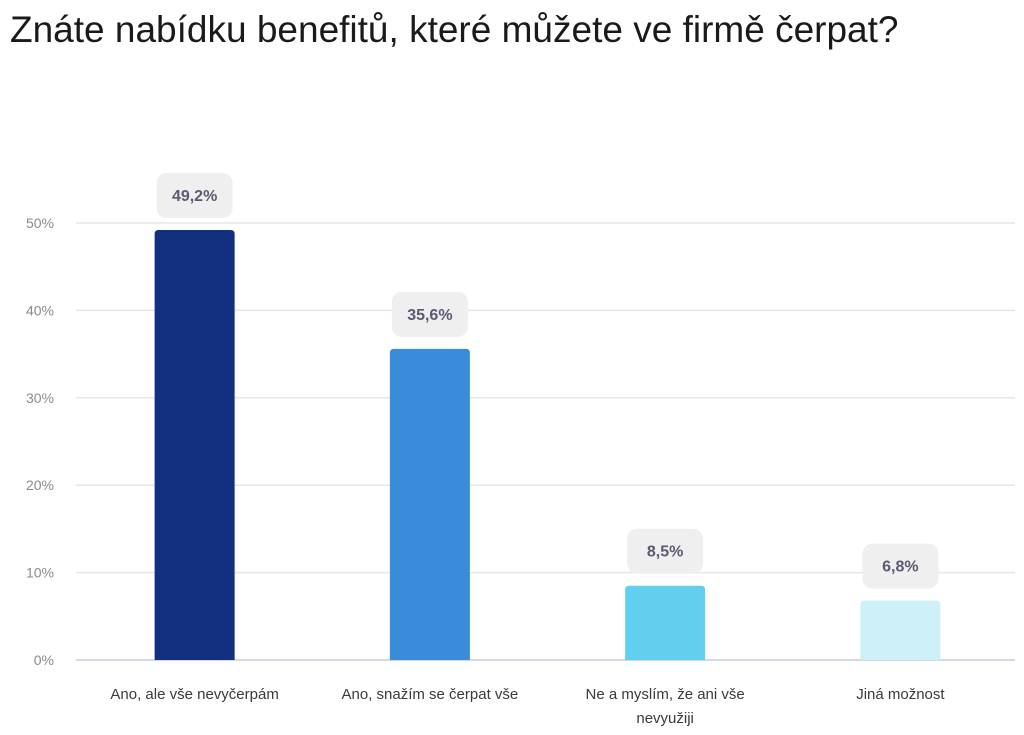 The image size is (1024, 735). I want to click on y-tick-label: 10%, so click(40, 573).